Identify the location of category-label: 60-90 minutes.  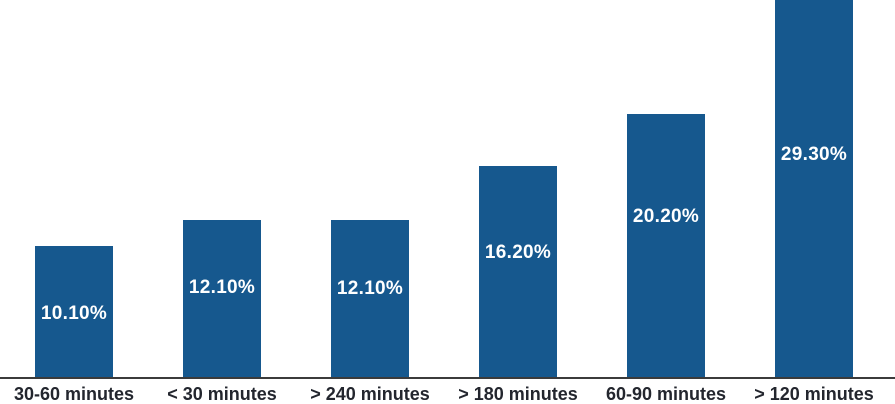
(666, 394).